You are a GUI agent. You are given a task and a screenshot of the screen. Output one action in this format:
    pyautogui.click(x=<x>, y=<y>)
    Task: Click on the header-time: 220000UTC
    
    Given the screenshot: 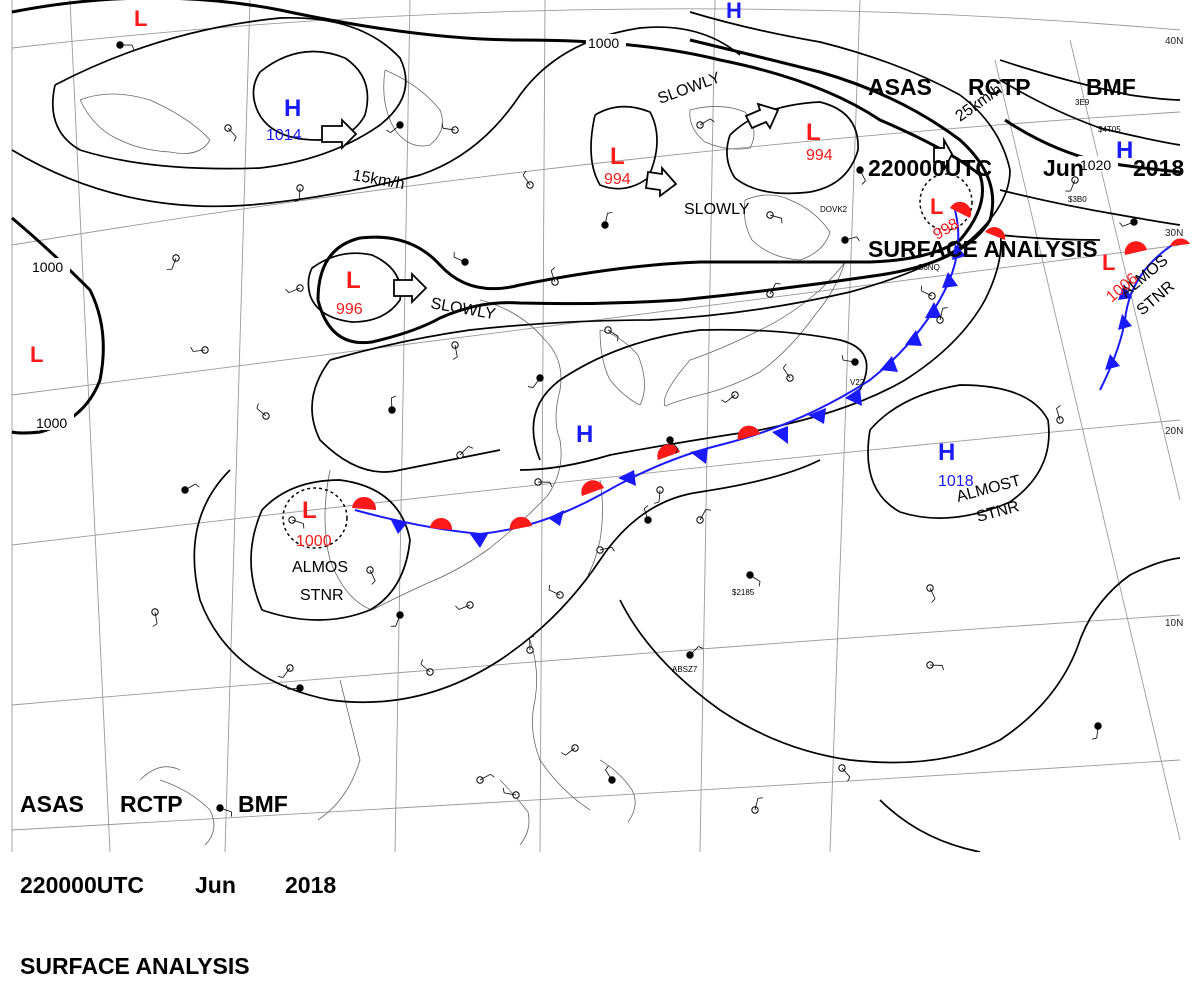 What is the action you would take?
    pyautogui.click(x=955, y=168)
    